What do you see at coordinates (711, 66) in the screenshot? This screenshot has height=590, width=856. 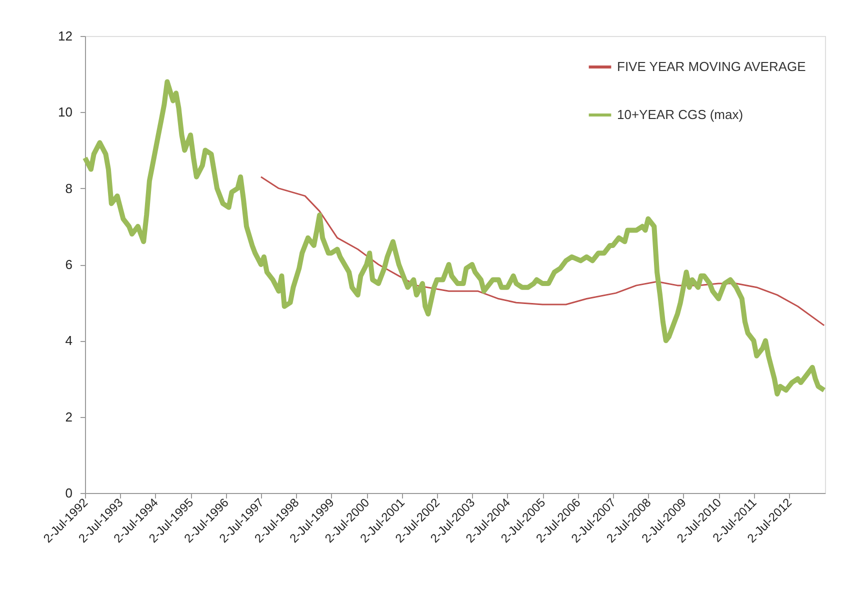 I see `legend-label: FIVE YEAR MOVING AVERAGE` at bounding box center [711, 66].